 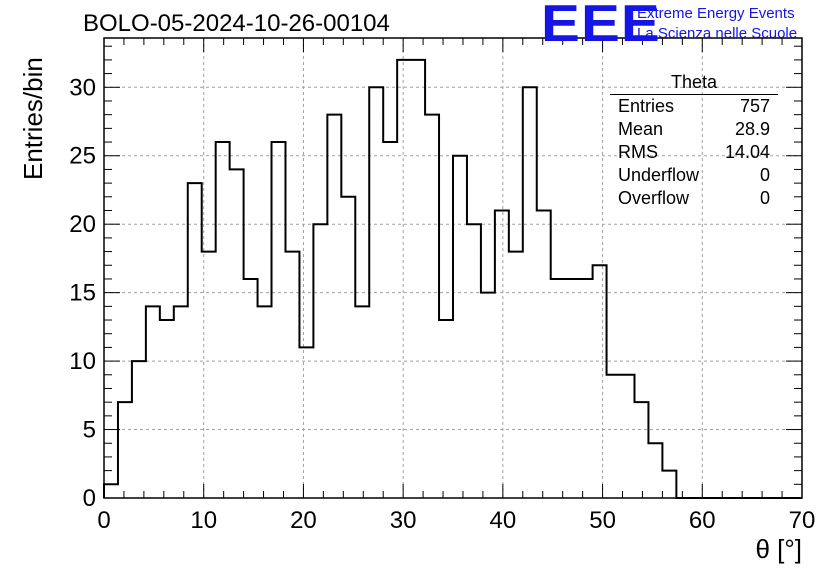 I want to click on x-tick-label: 10, so click(x=203, y=520).